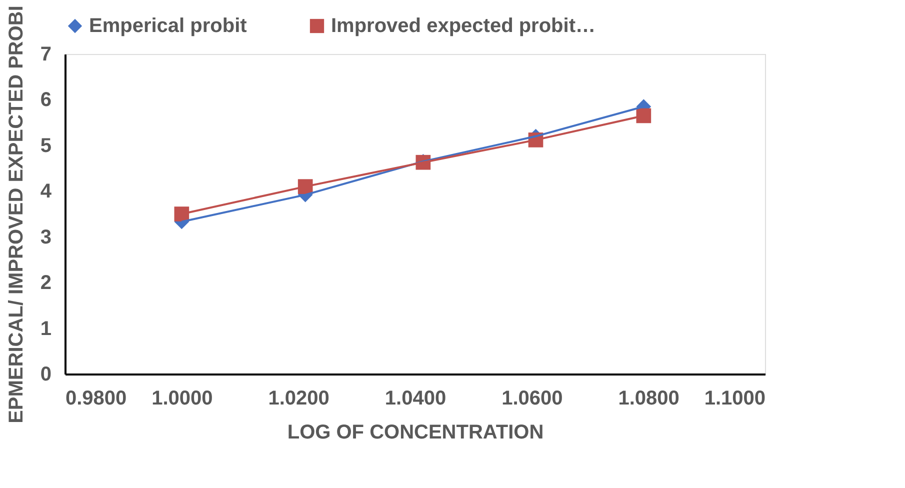 This screenshot has height=488, width=905. Describe the element at coordinates (299, 399) in the screenshot. I see `x-tick-label: 1.0200` at that location.